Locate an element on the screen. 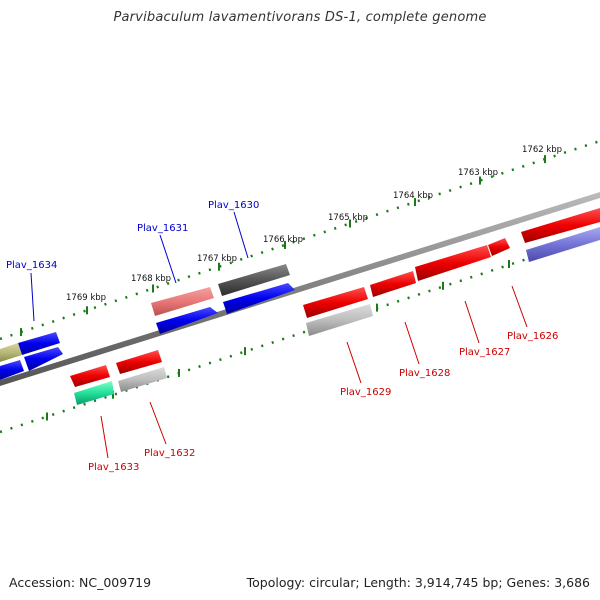 This screenshot has width=600, height=600. gene-label-plav-1628: Plav_1628 is located at coordinates (424, 373).